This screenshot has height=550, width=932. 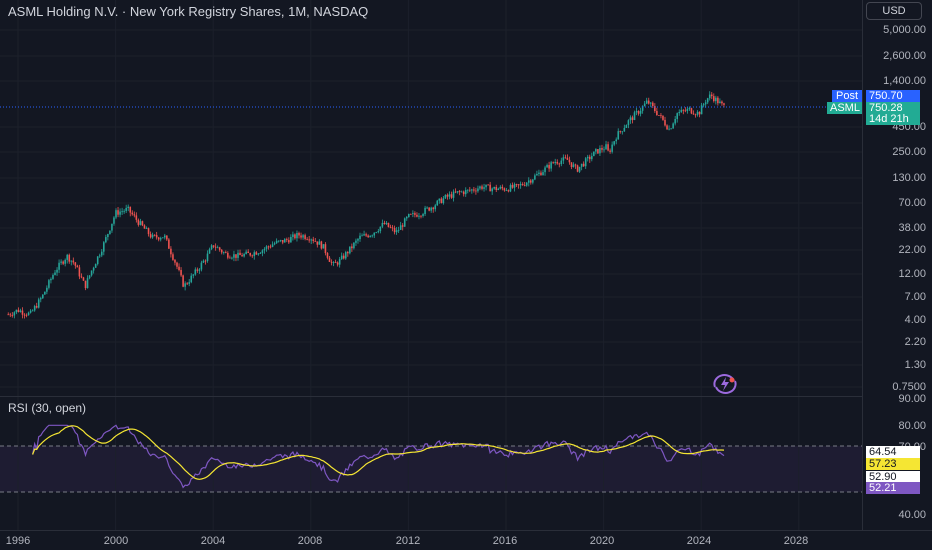 I want to click on rsi-tick: 90.00, so click(x=912, y=399).